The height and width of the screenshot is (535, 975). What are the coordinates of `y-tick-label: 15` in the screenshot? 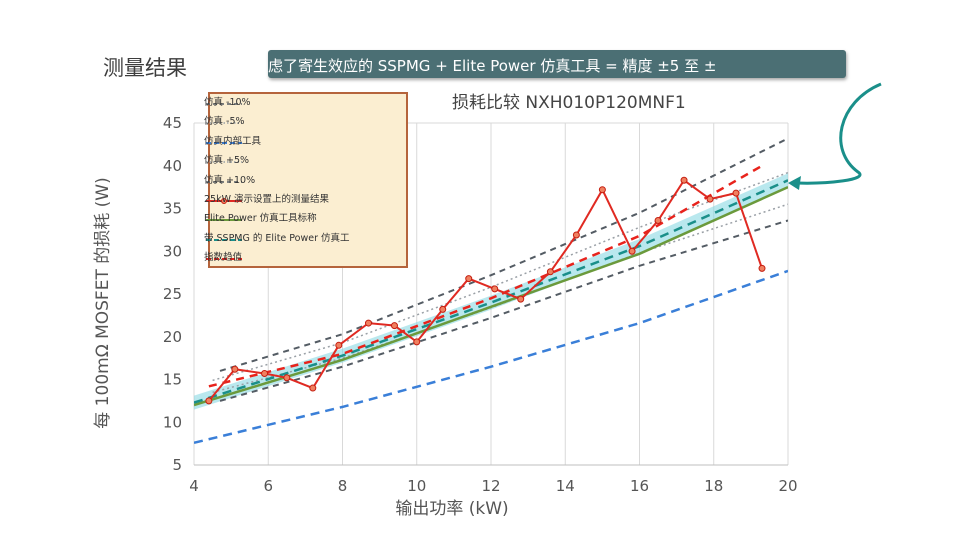 It's located at (172, 380).